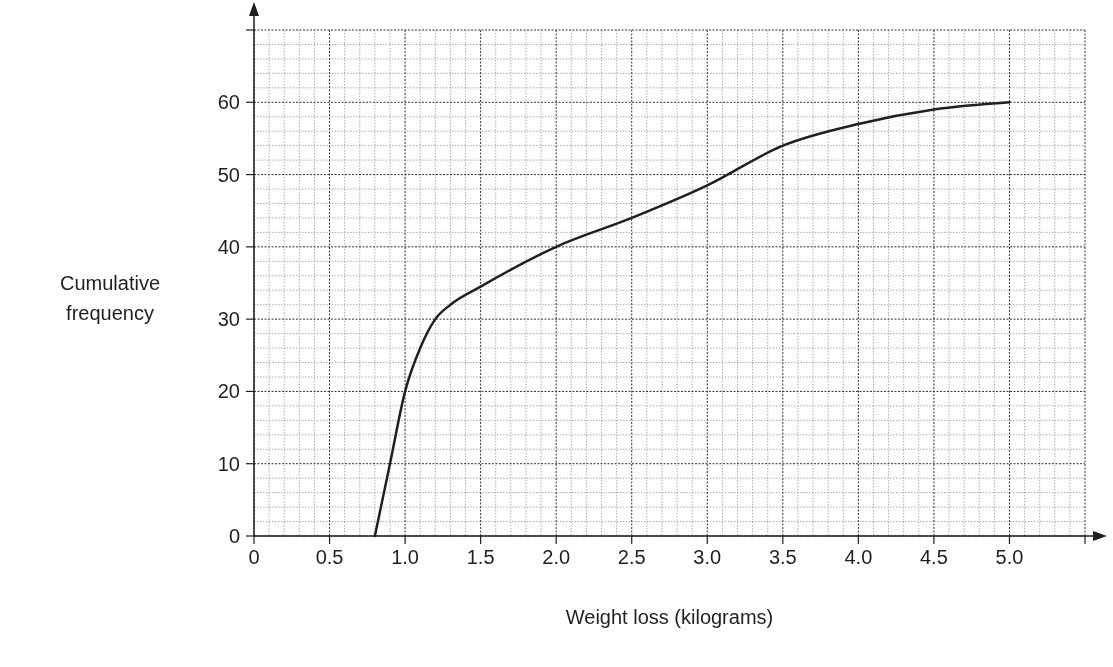  Describe the element at coordinates (228, 319) in the screenshot. I see `y-tick-label: 30` at that location.